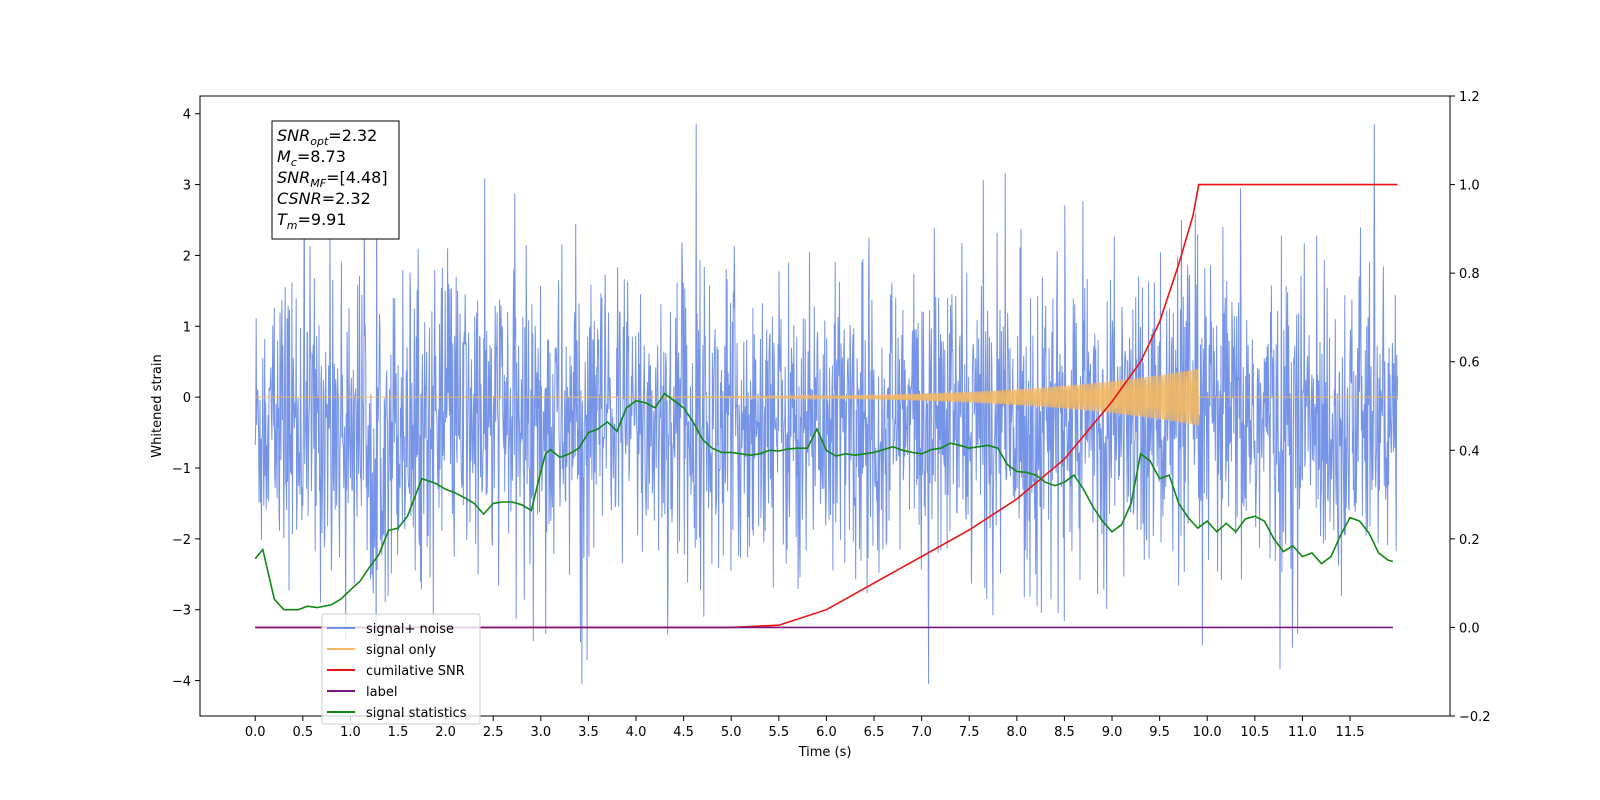  Describe the element at coordinates (327, 137) in the screenshot. I see `annotation-line: SNRopt=2.32` at that location.